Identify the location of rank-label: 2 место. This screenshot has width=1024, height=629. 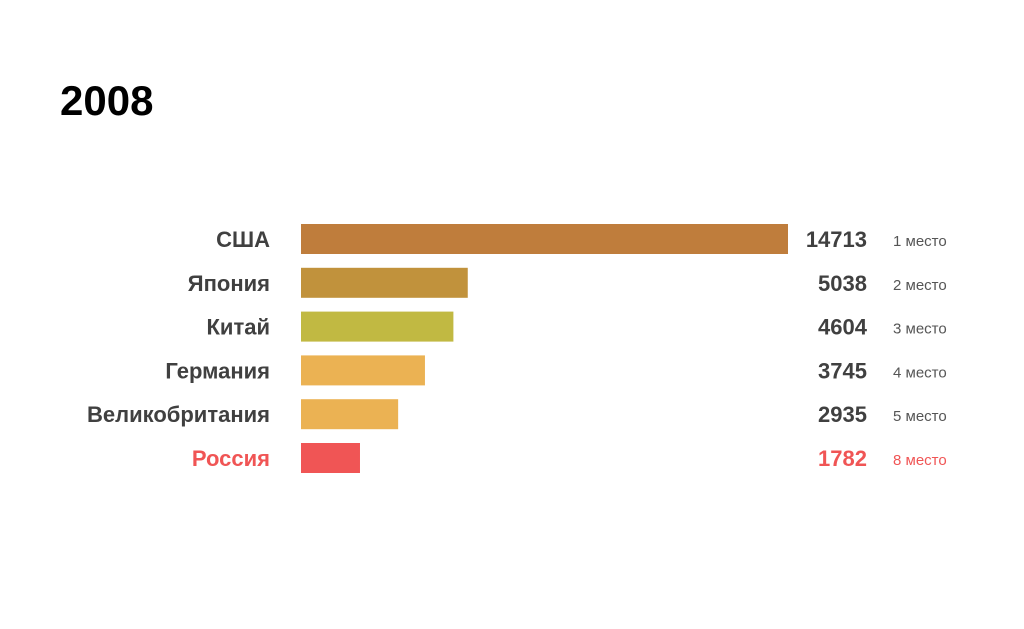
(920, 285).